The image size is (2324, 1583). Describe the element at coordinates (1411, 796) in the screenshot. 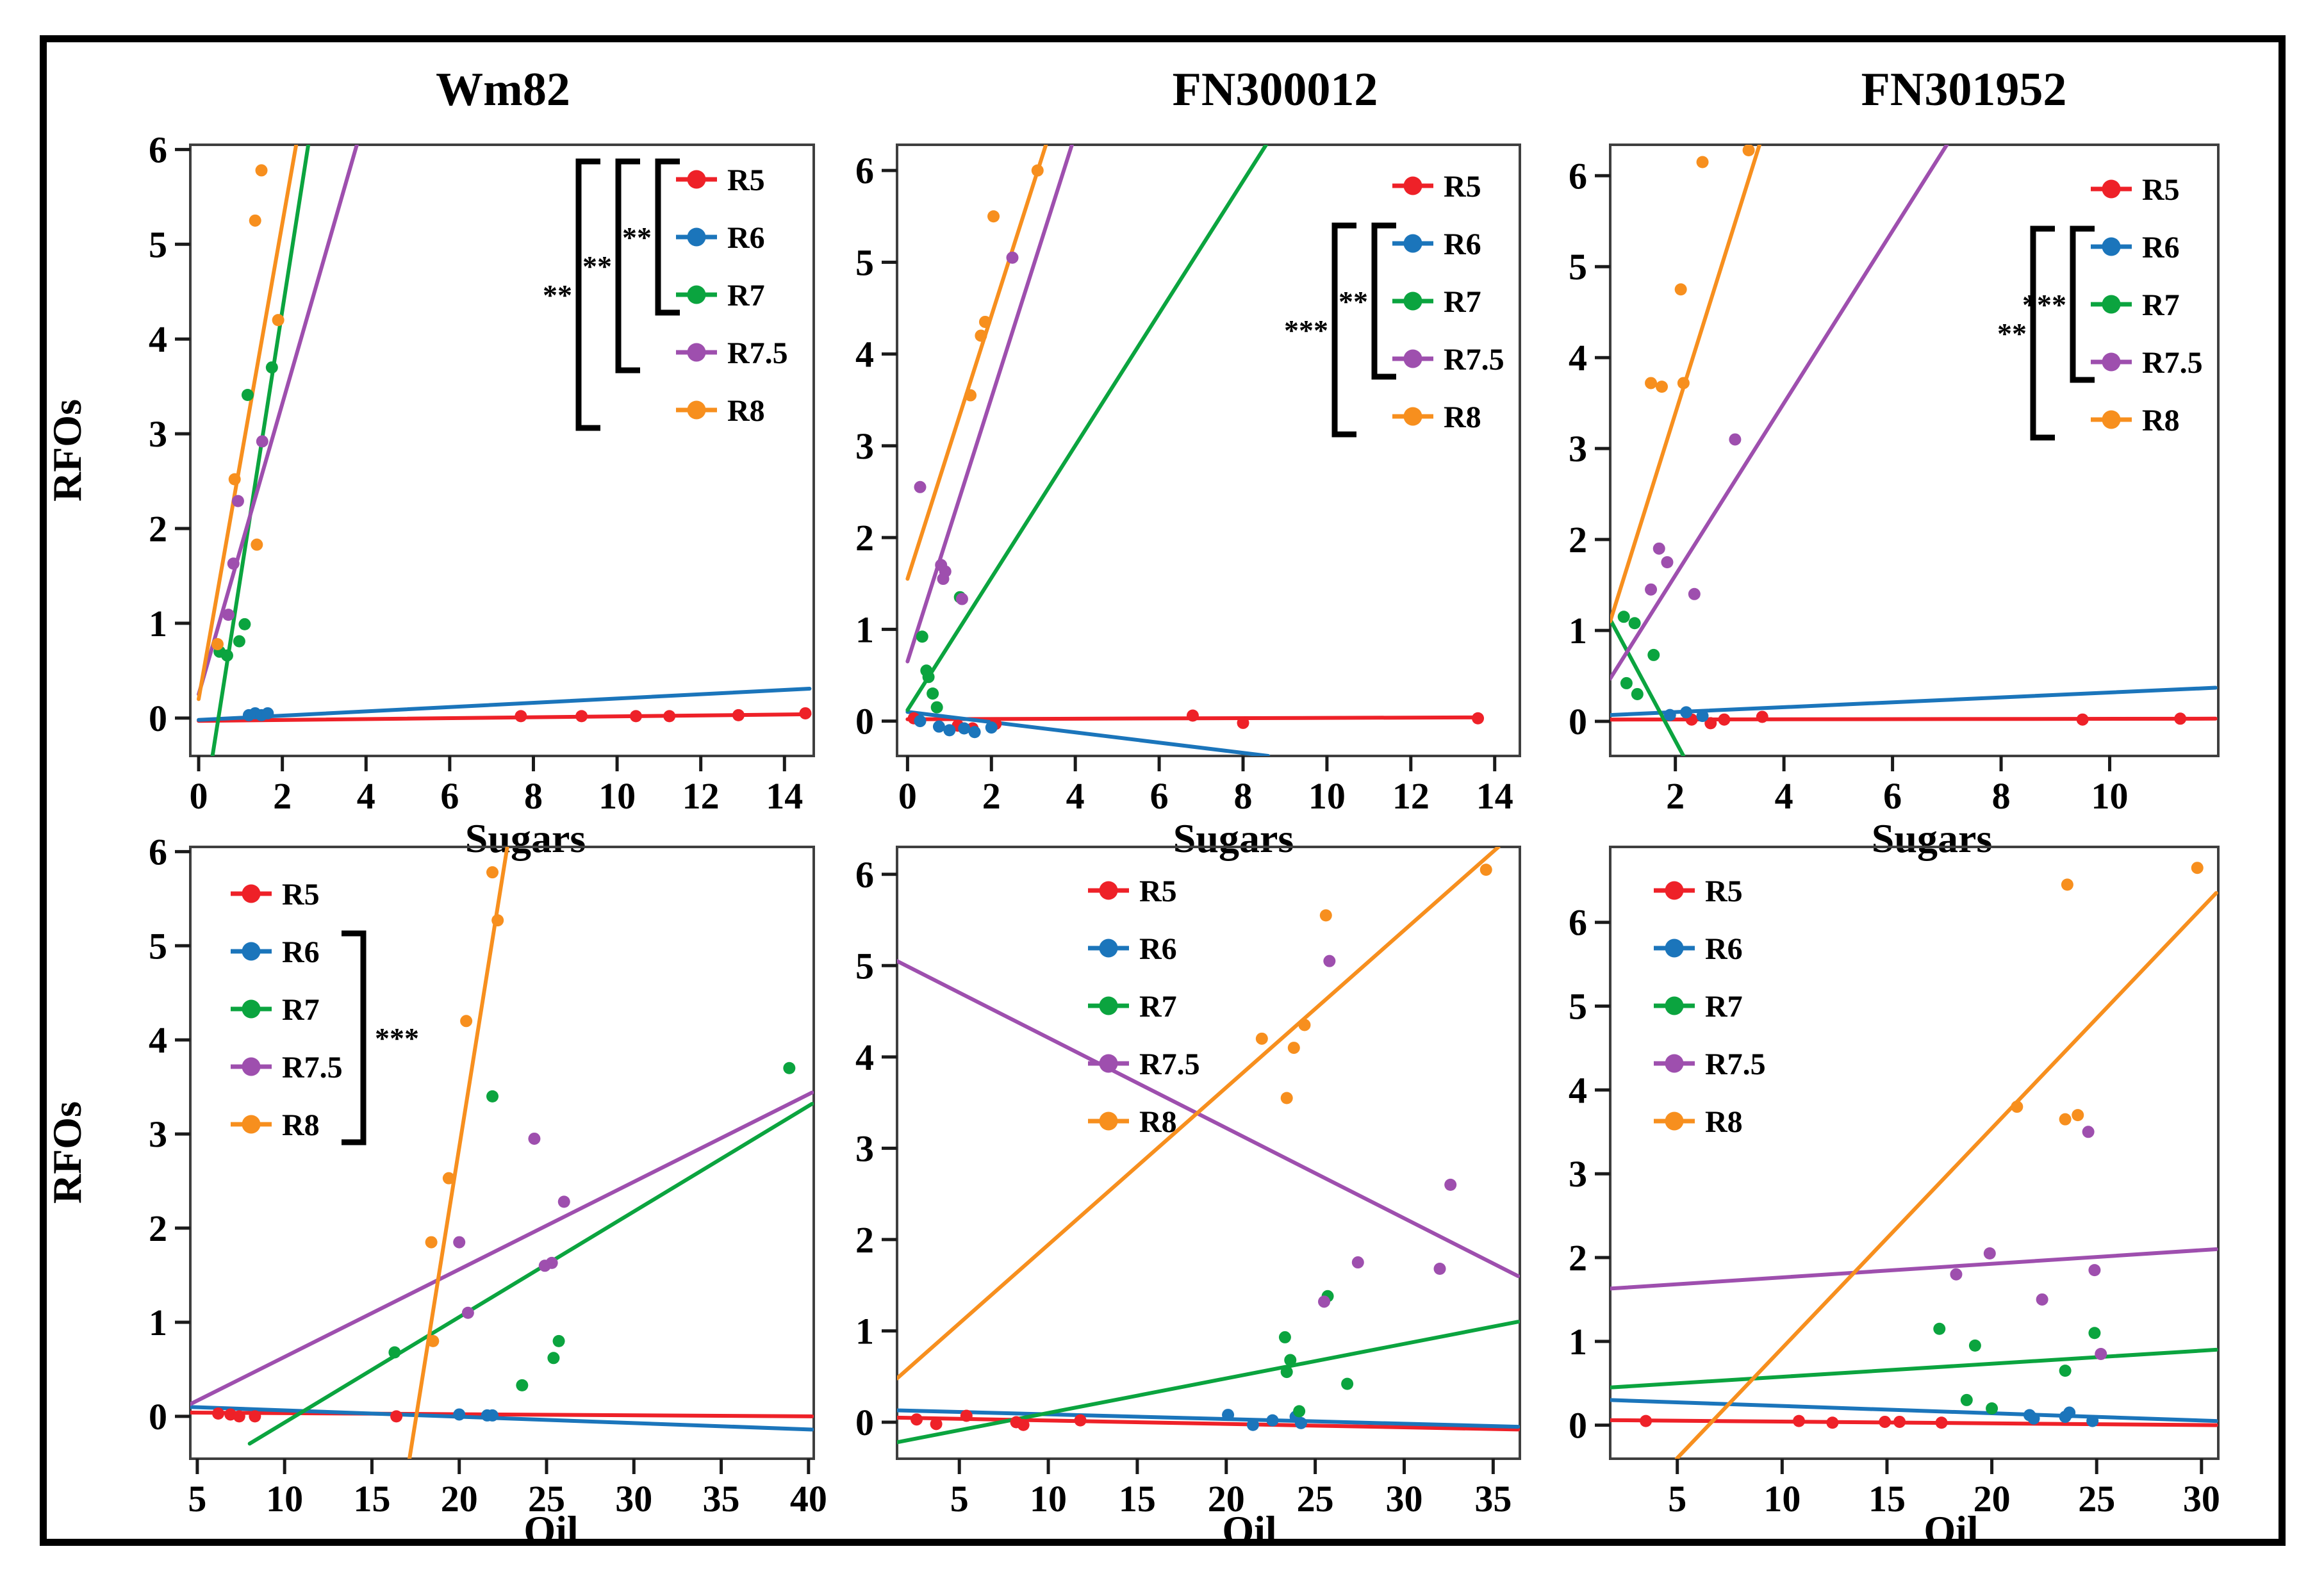

I see `x-tick-label: 12` at that location.